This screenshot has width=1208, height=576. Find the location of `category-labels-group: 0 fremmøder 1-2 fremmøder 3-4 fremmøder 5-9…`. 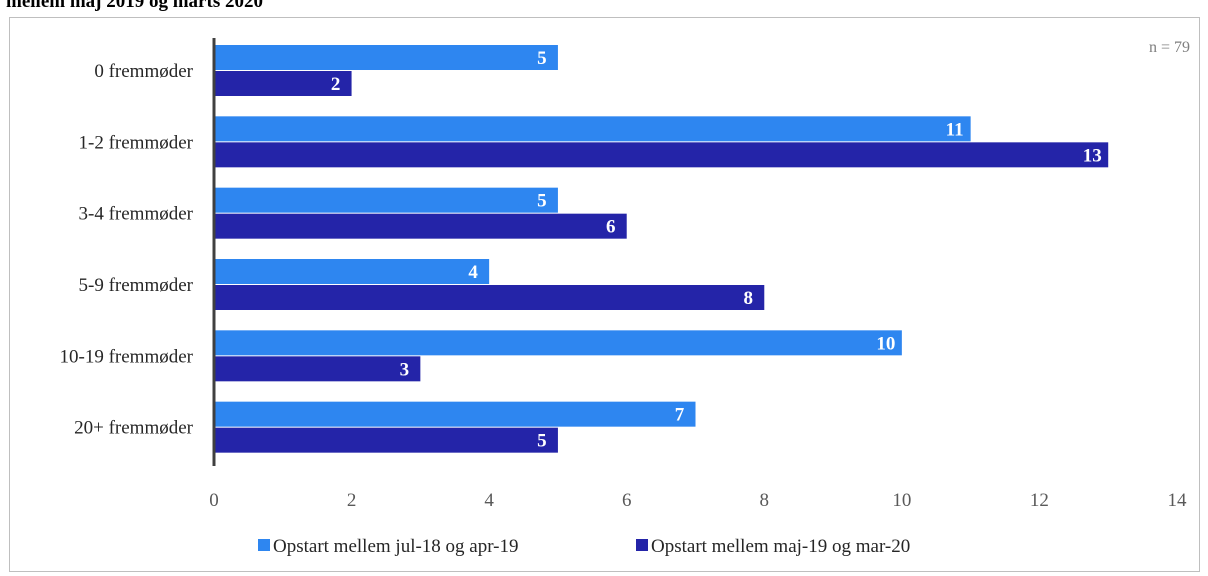

category-labels-group: 0 fremmøder 1-2 fremmøder 3-4 fremmøder 5-9… is located at coordinates (127, 250).